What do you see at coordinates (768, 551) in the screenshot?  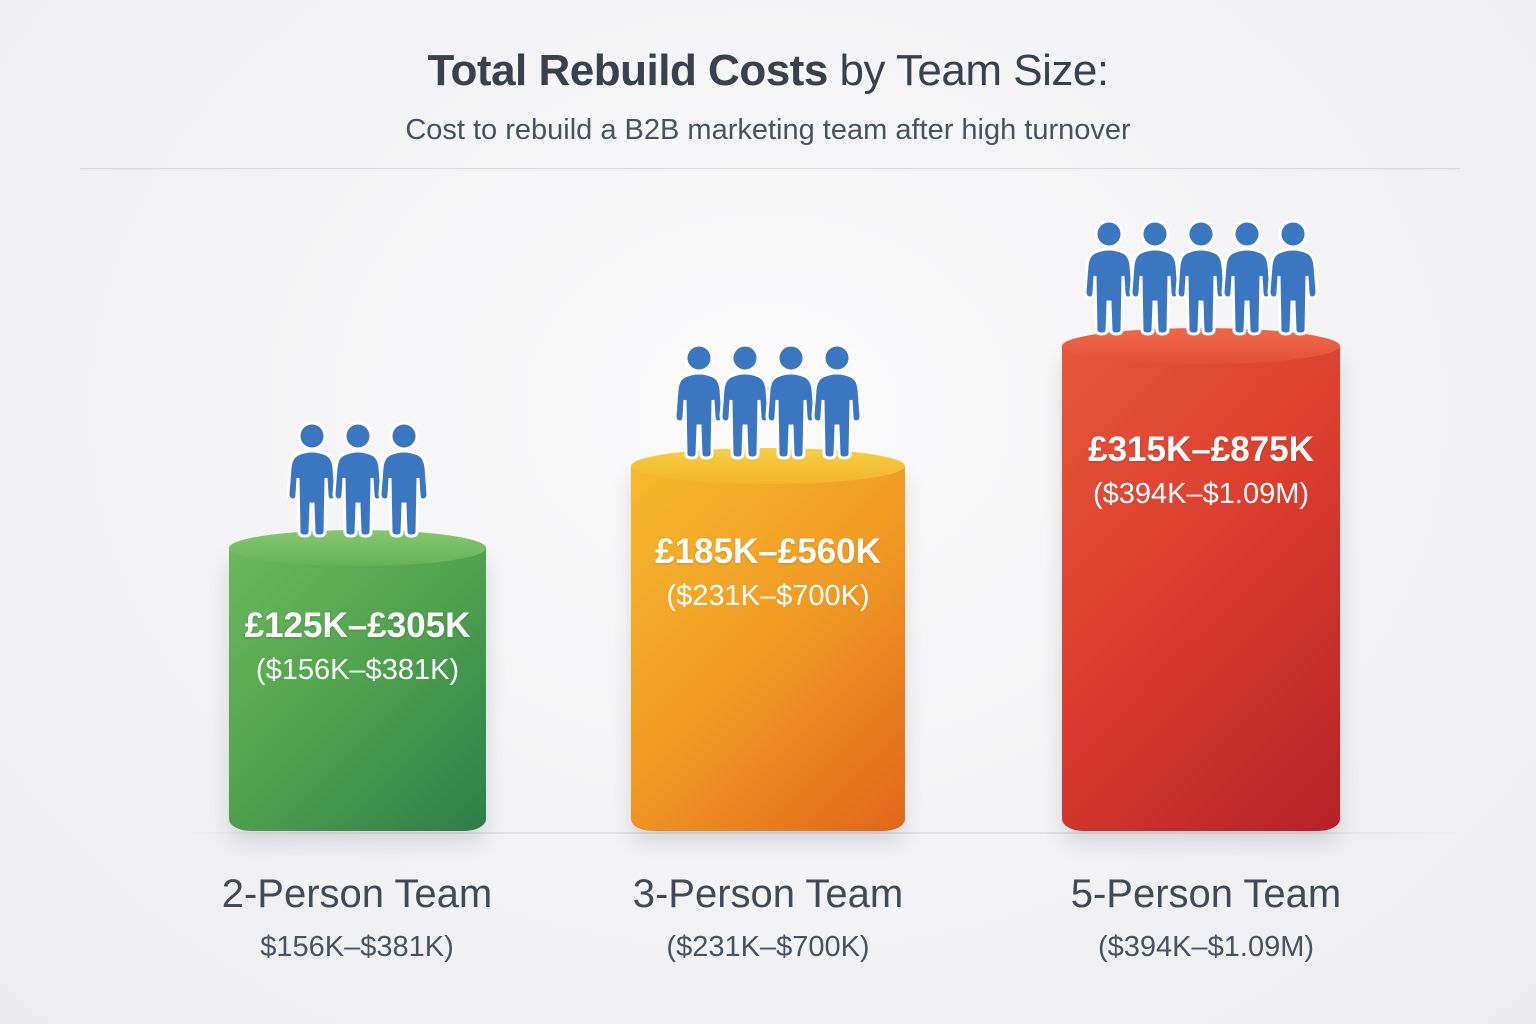 I see `bar-gbp-value: £185K–£560K` at bounding box center [768, 551].